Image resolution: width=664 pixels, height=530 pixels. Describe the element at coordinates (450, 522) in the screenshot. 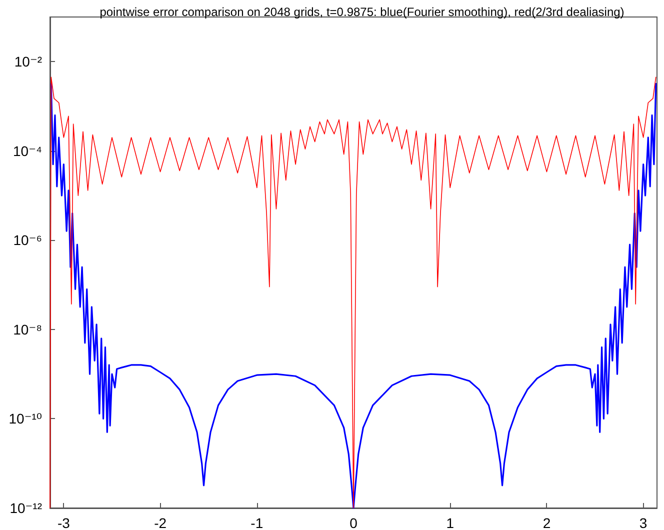

I see `x-tick-label: 1` at that location.